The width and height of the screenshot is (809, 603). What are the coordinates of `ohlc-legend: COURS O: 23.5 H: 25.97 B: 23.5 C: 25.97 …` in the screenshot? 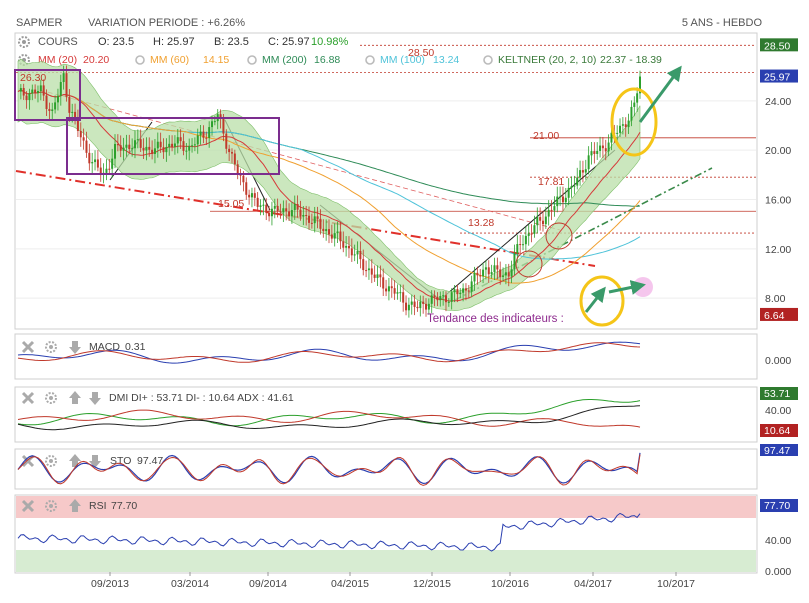 It's located at (183, 42).